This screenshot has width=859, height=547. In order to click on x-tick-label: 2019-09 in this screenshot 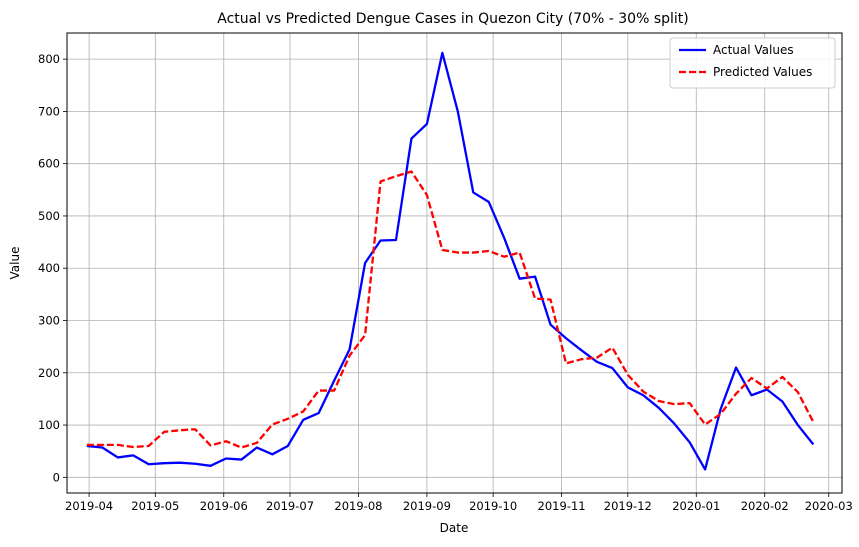, I will do `click(427, 506)`.